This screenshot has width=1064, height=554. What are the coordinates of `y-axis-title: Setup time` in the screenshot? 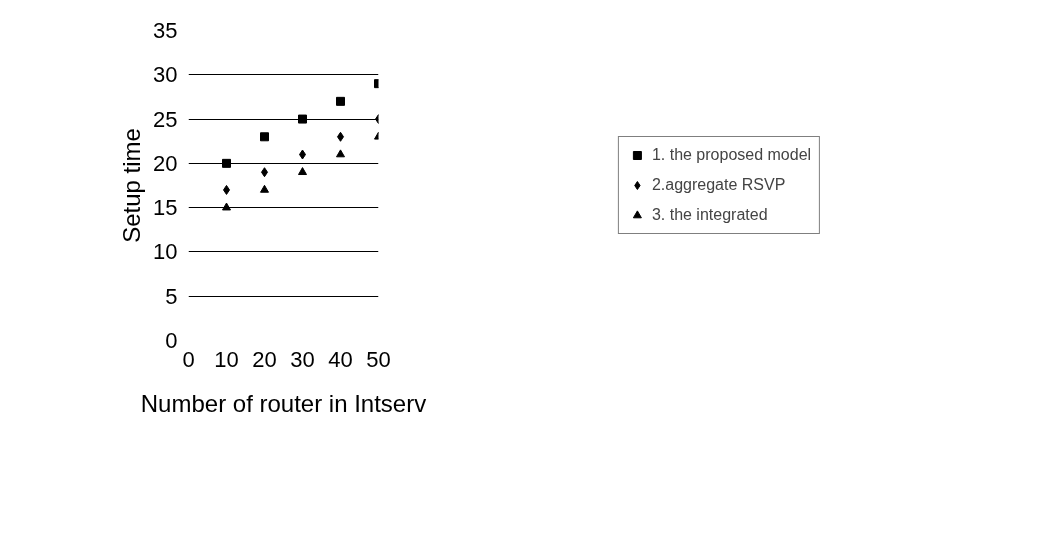 It's located at (132, 185).